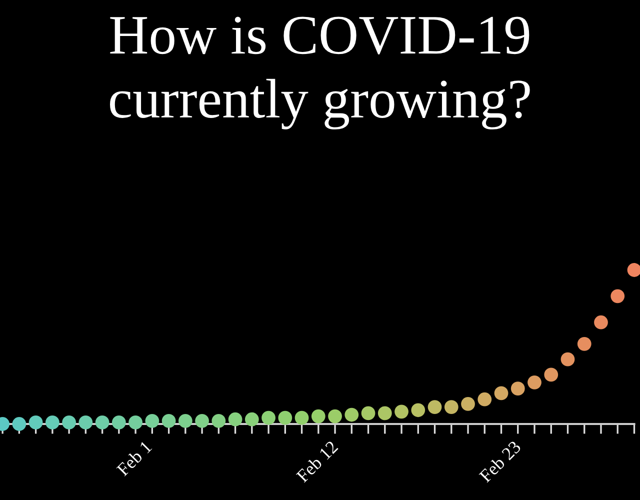  I want to click on chart-title: How is COVID-19 currently growing?, so click(320, 73).